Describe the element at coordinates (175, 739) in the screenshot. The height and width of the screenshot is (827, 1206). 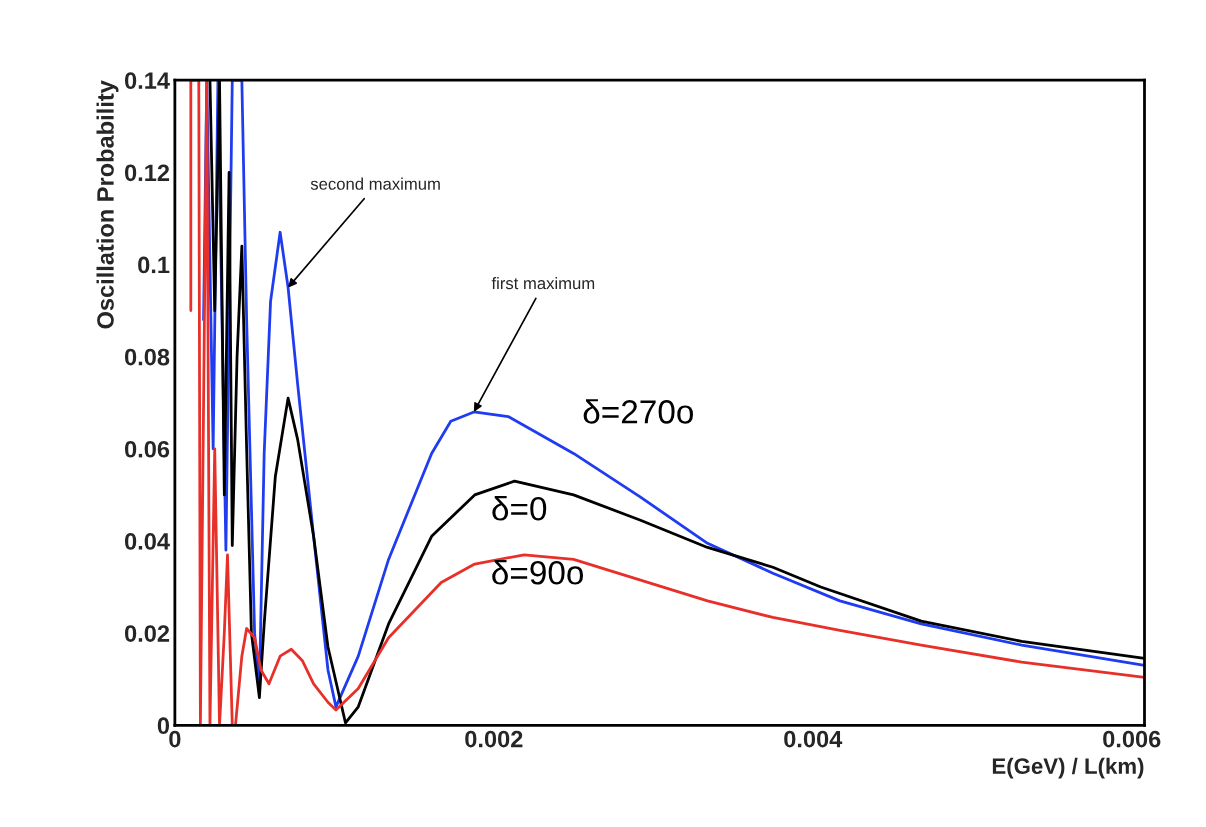
I see `x-tick-label: 0` at that location.